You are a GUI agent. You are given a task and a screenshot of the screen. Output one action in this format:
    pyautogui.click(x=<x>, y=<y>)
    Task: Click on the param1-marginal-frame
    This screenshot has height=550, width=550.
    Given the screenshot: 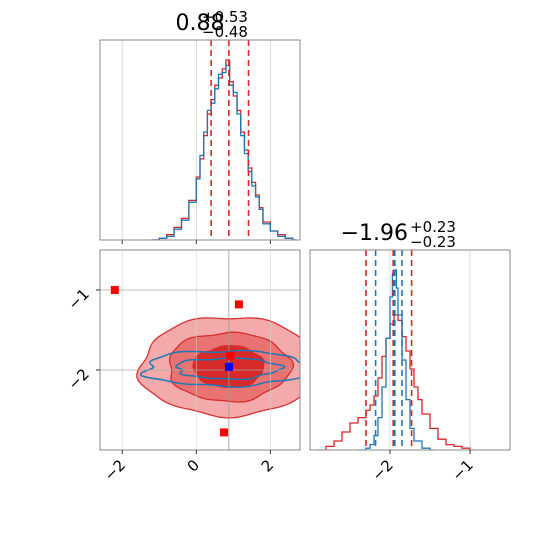 What is the action you would take?
    pyautogui.click(x=200, y=140)
    